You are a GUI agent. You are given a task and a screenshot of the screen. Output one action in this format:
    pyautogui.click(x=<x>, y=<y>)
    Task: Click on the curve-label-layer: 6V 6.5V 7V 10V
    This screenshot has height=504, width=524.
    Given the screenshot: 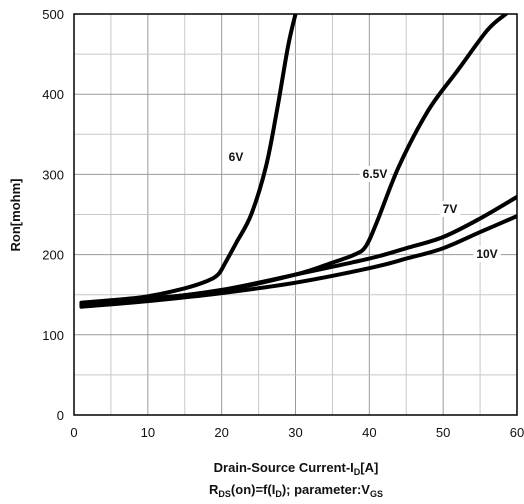 What is the action you would take?
    pyautogui.click(x=363, y=205)
    